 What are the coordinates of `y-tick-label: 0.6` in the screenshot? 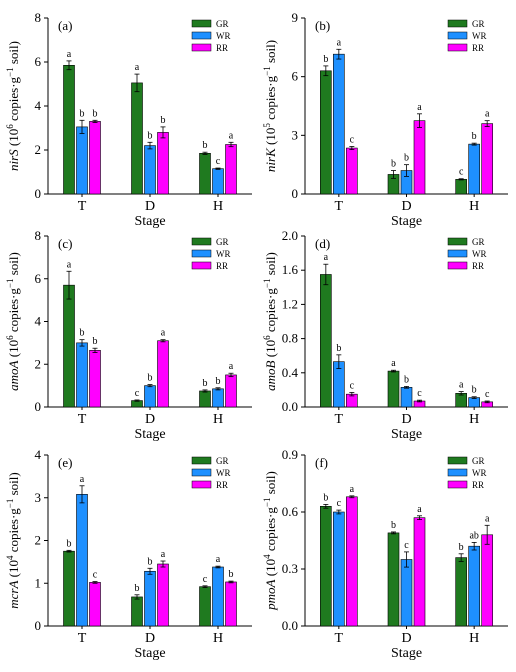 It's located at (290, 511).